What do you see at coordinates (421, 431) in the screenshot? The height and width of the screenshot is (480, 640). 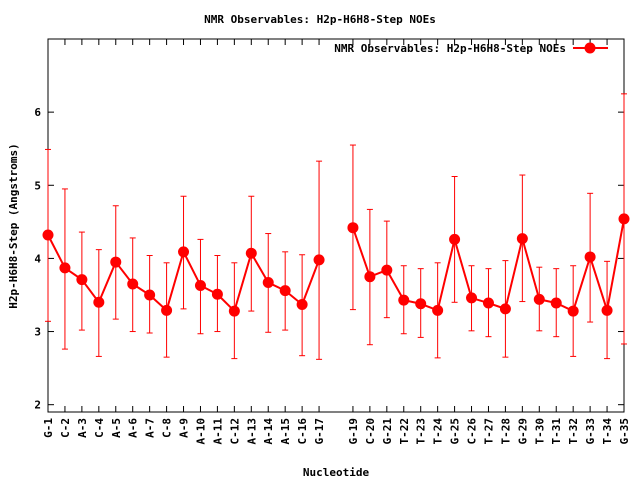 I see `x-tick-label: T-23` at bounding box center [421, 431].